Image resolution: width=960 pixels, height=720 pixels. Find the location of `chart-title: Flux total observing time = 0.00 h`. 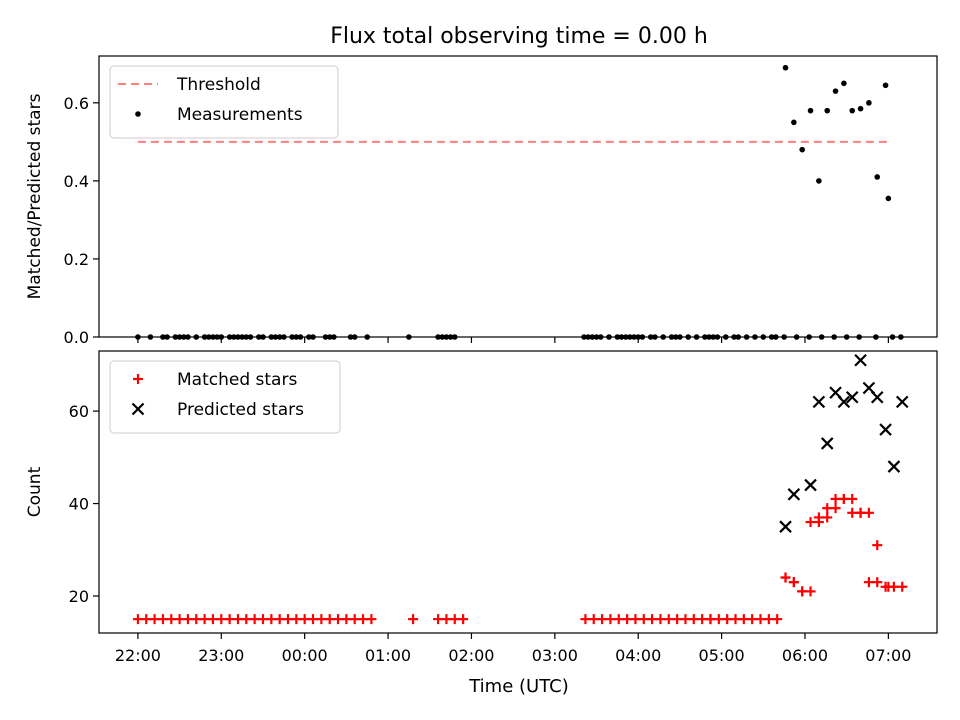

chart-title: Flux total observing time = 0.00 h is located at coordinates (519, 36).